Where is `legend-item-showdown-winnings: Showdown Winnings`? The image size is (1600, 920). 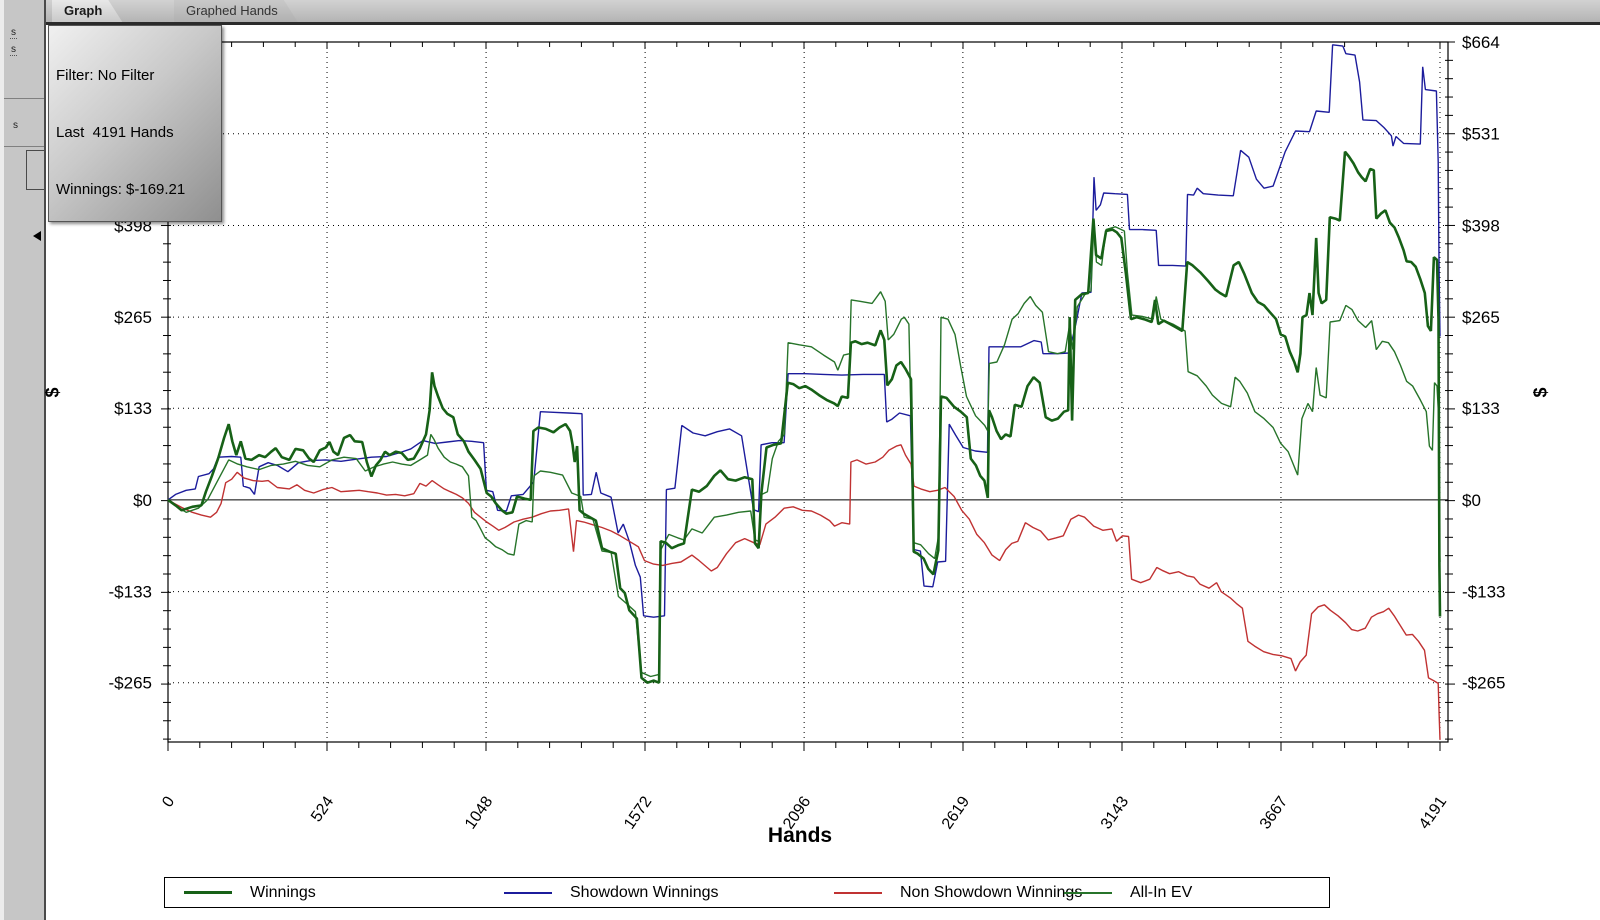 legend-item-showdown-winnings: Showdown Winnings is located at coordinates (611, 892).